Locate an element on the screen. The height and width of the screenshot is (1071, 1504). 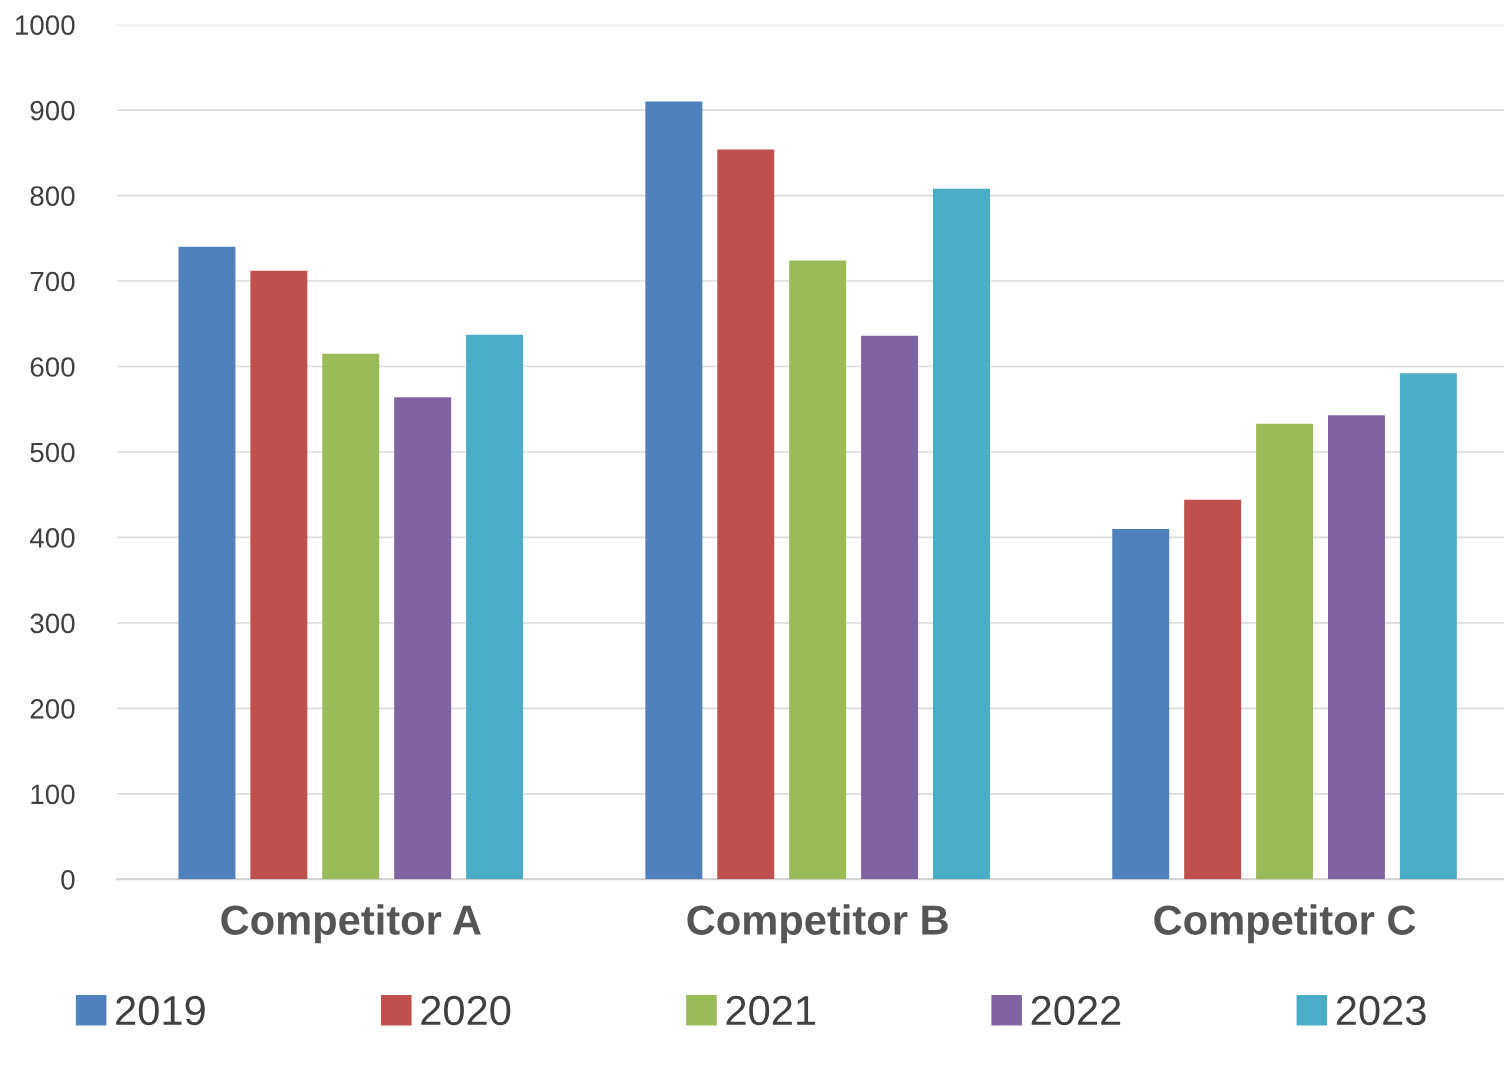
y-tick-label: 0 is located at coordinates (68, 879).